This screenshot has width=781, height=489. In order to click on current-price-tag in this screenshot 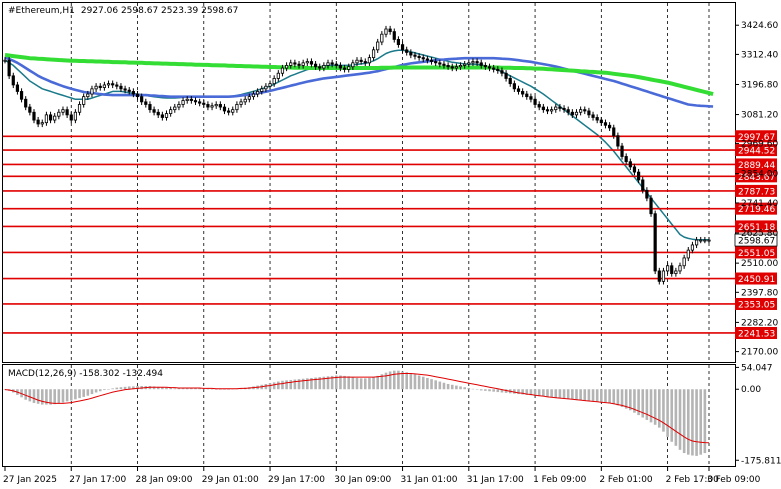, I will do `click(756, 240)`.